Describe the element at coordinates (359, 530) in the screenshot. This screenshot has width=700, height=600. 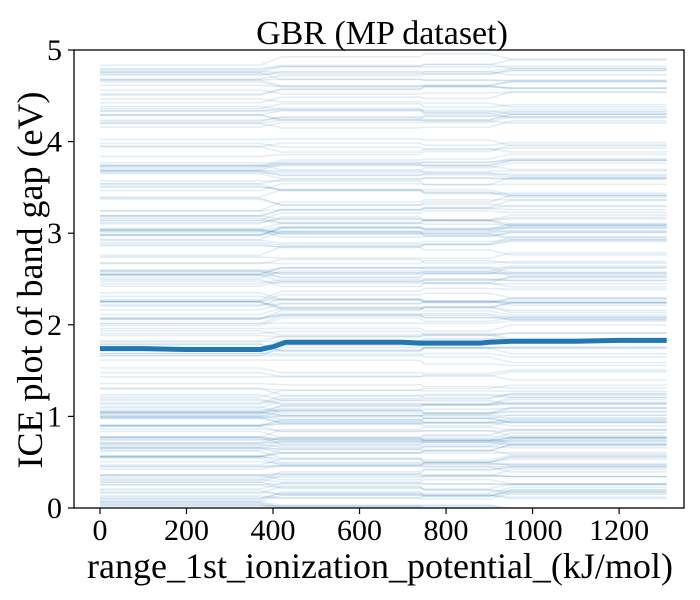
I see `x-tick-label: 600` at that location.